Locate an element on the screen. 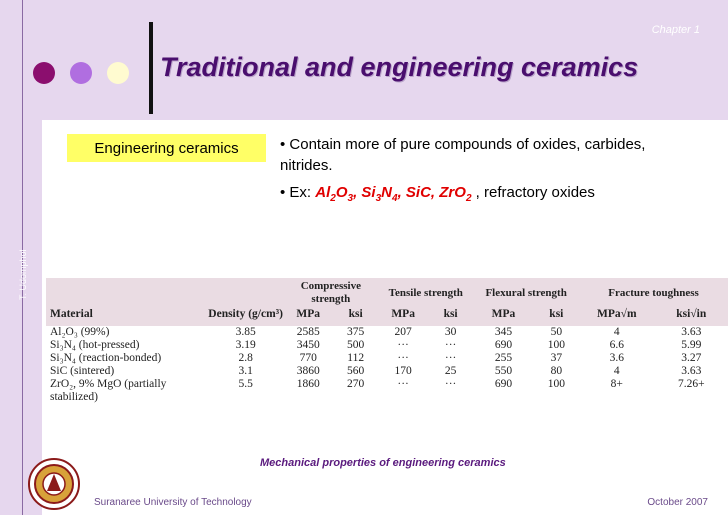 This screenshot has width=728, height=515. table-row: stabilized) is located at coordinates (387, 397).